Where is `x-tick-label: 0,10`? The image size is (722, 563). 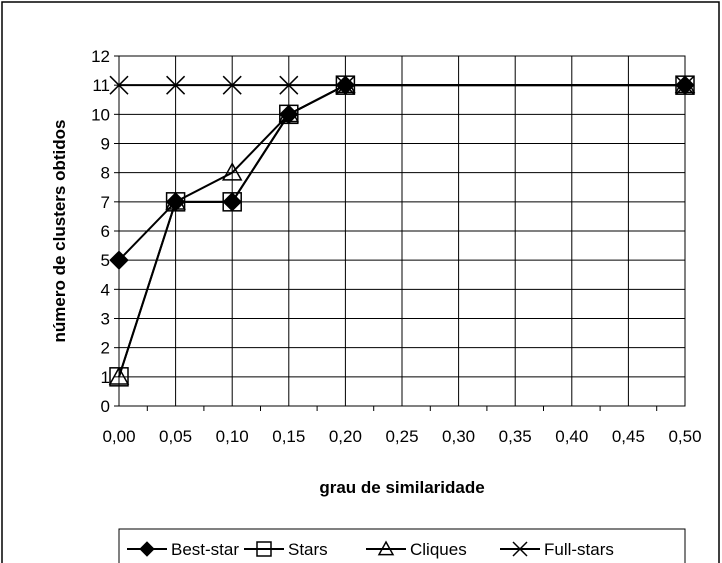 x-tick-label: 0,10 is located at coordinates (232, 436).